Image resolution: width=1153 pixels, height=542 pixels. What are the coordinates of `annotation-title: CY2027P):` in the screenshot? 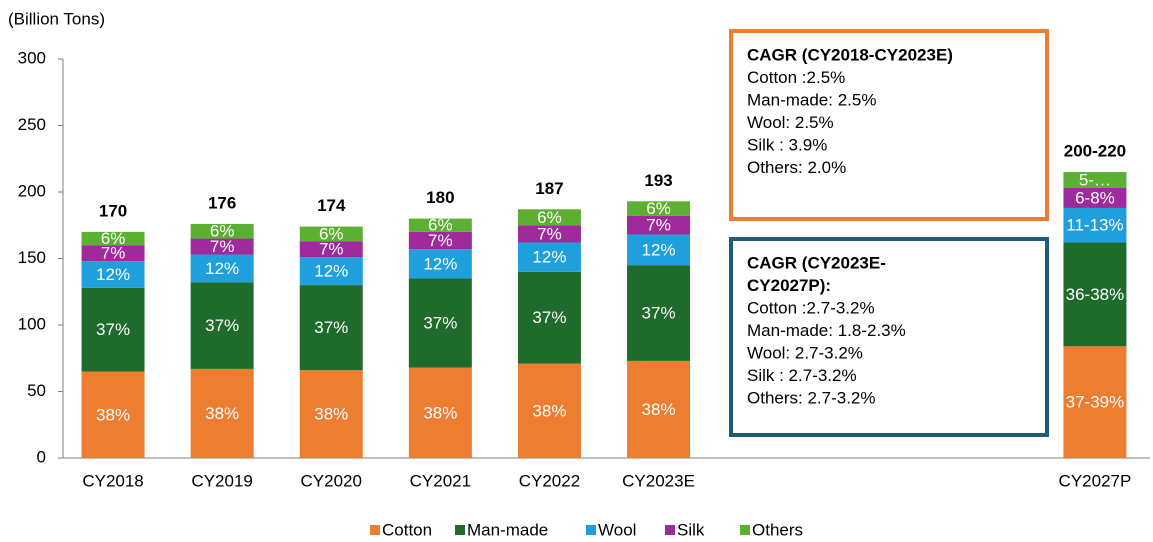 It's located at (789, 285).